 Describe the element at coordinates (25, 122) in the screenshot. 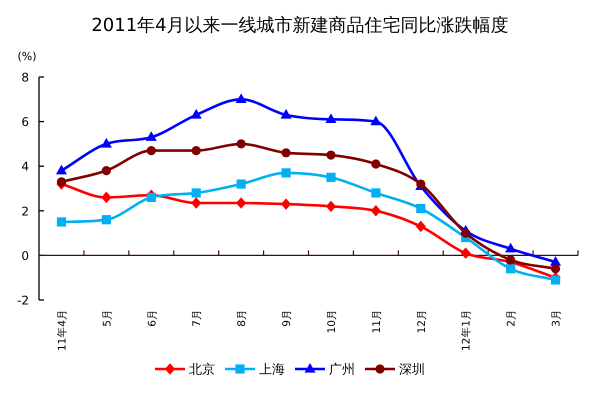

I see `y-tick-label: 6` at that location.